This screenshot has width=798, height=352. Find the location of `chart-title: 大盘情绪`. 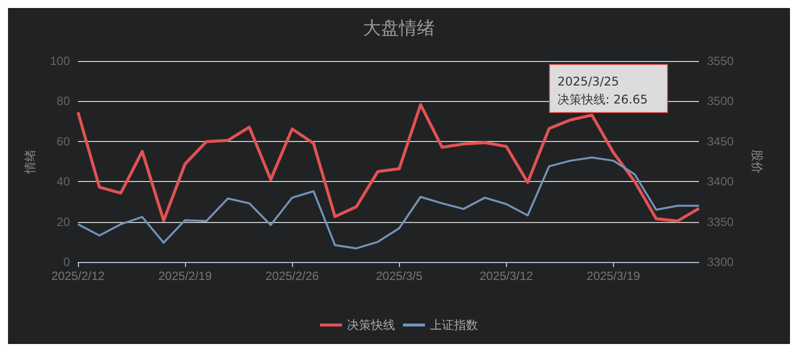

chart-title: 大盘情绪 is located at coordinates (399, 28).